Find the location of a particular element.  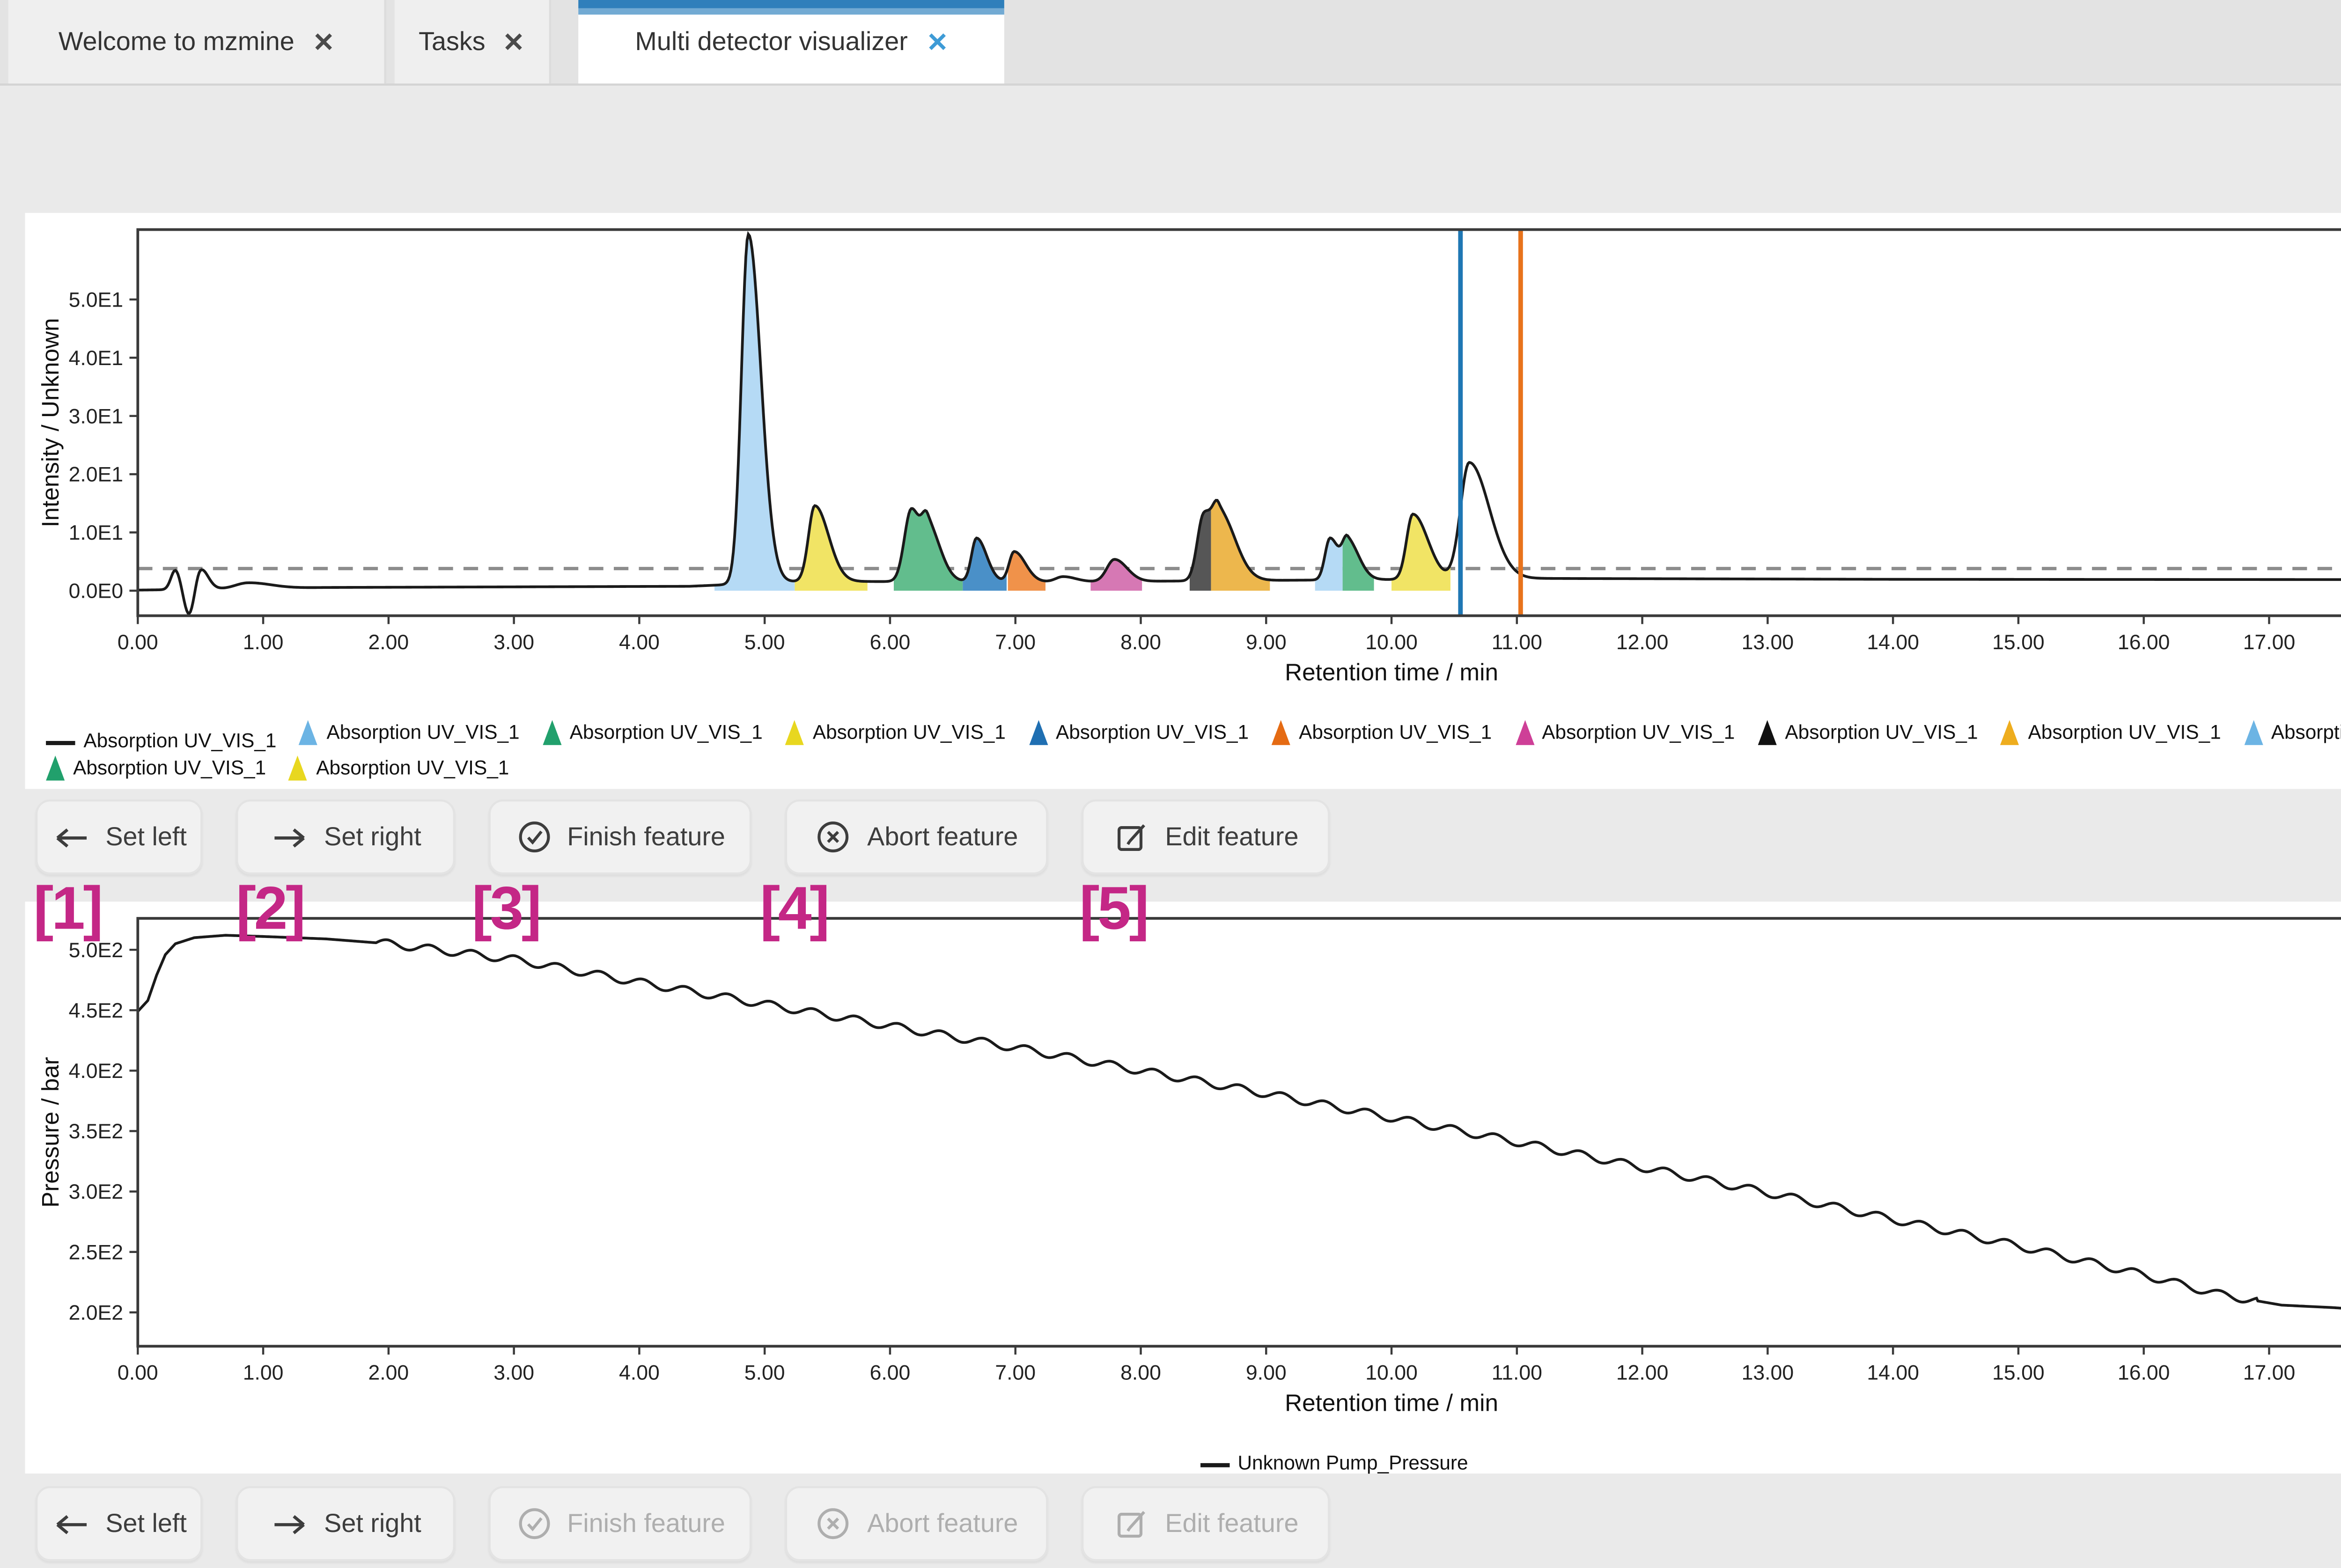

svg-text: 4.0E1 is located at coordinates (96, 358).